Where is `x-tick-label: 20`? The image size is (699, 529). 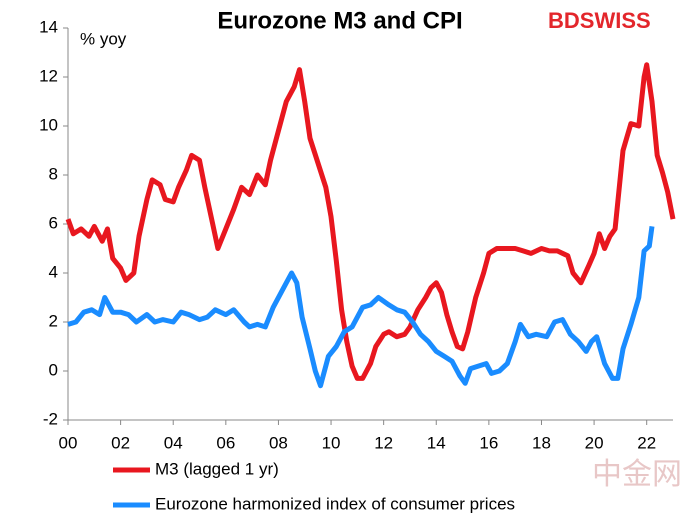 x-tick-label: 20 is located at coordinates (594, 442).